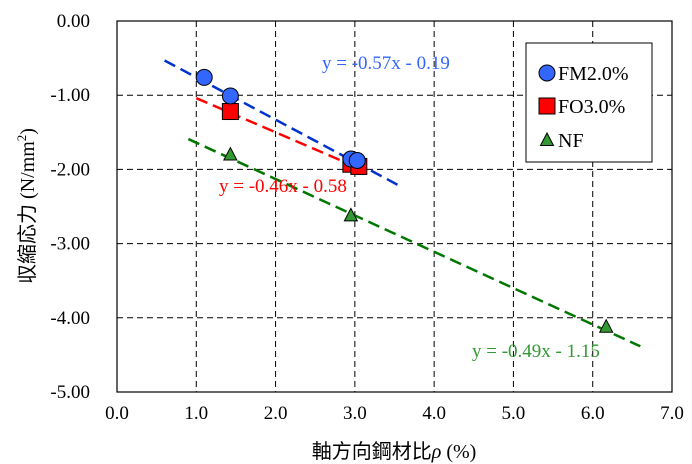  What do you see at coordinates (593, 74) in the screenshot?
I see `legend-label: FM2.0%` at bounding box center [593, 74].